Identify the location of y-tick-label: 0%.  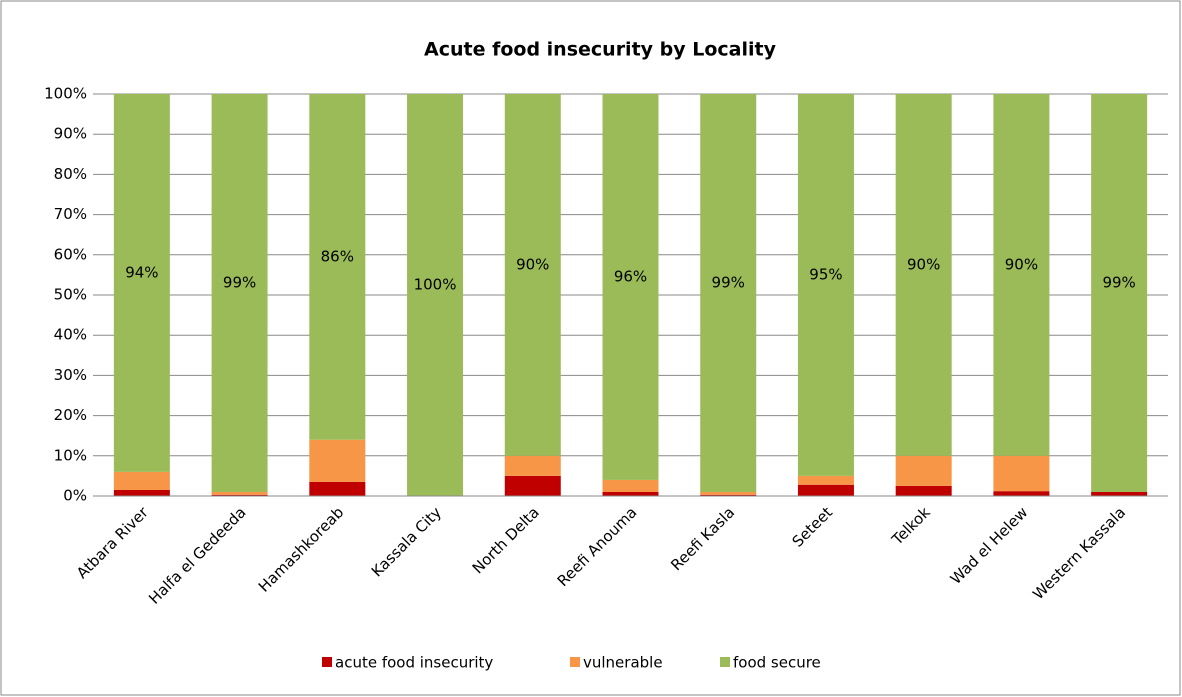
(75, 496).